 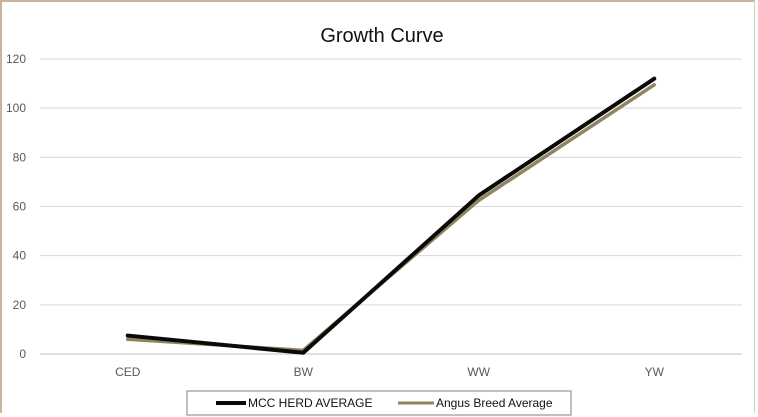 What do you see at coordinates (310, 403) in the screenshot?
I see `legend-label: MCC HERD AVERAGE` at bounding box center [310, 403].